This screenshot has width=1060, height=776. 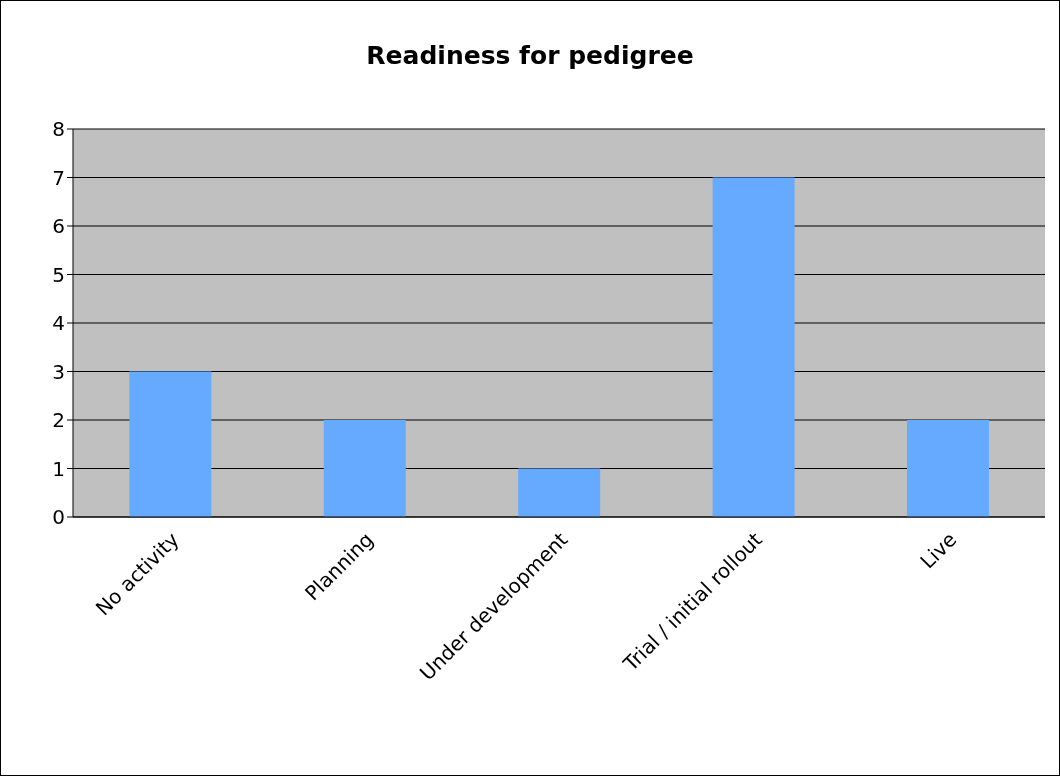 I want to click on y-tick-label: 3, so click(x=58, y=371).